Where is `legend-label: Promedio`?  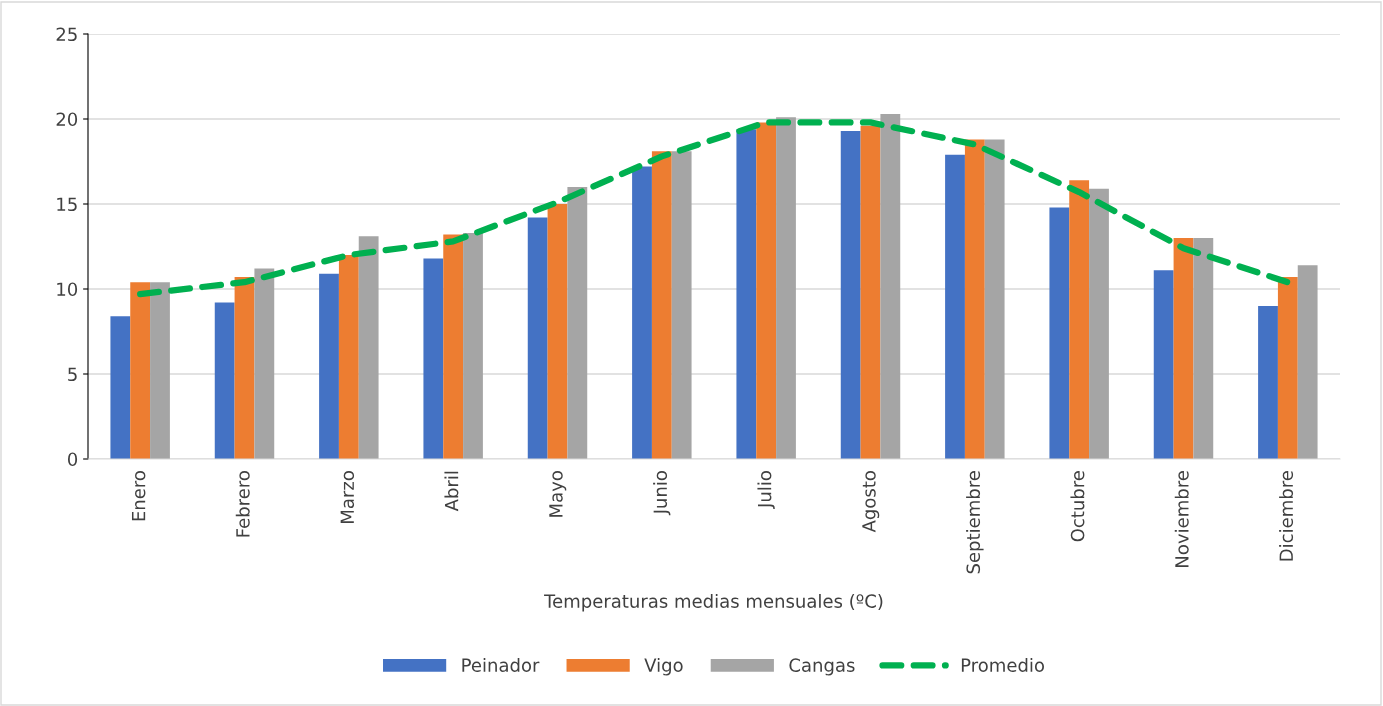 legend-label: Promedio is located at coordinates (1002, 665).